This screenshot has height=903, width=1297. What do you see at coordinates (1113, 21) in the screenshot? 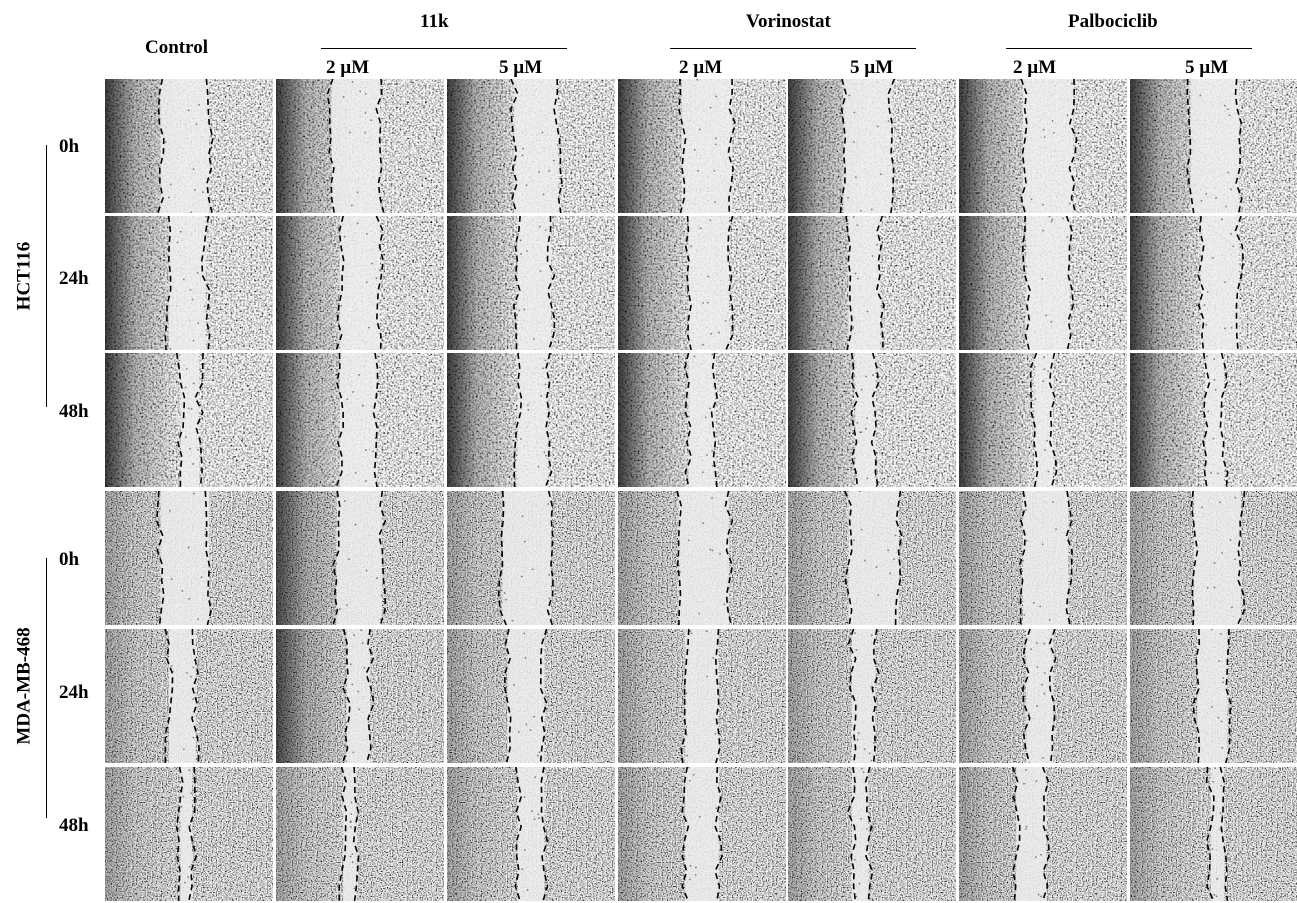
I see `group-header-palbociclib: Palbociclib` at bounding box center [1113, 21].